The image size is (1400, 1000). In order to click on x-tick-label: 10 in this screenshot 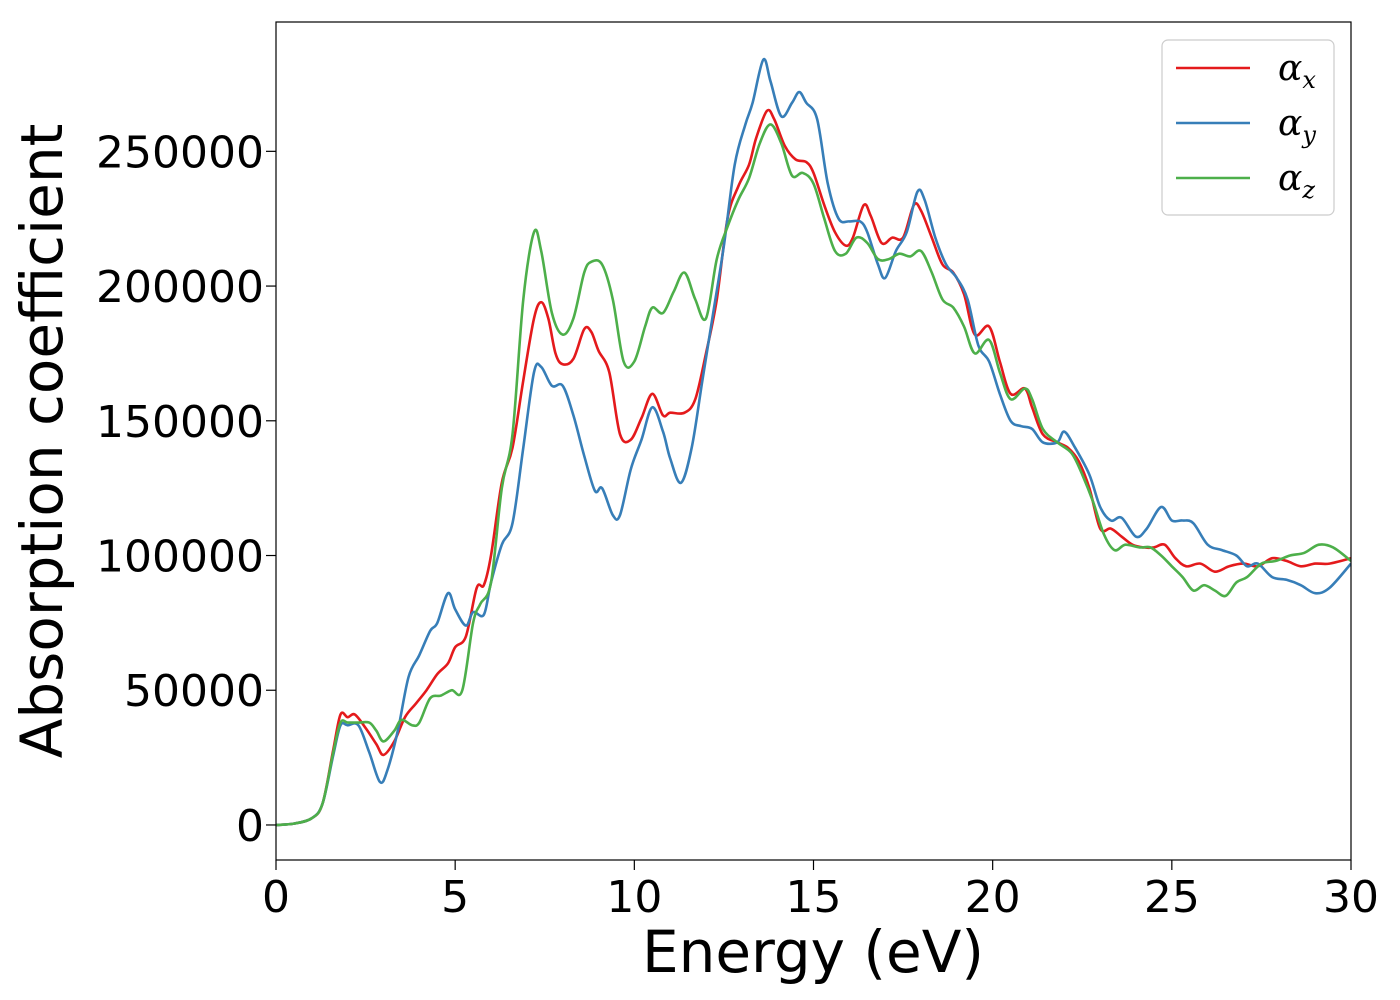, I will do `click(634, 897)`.